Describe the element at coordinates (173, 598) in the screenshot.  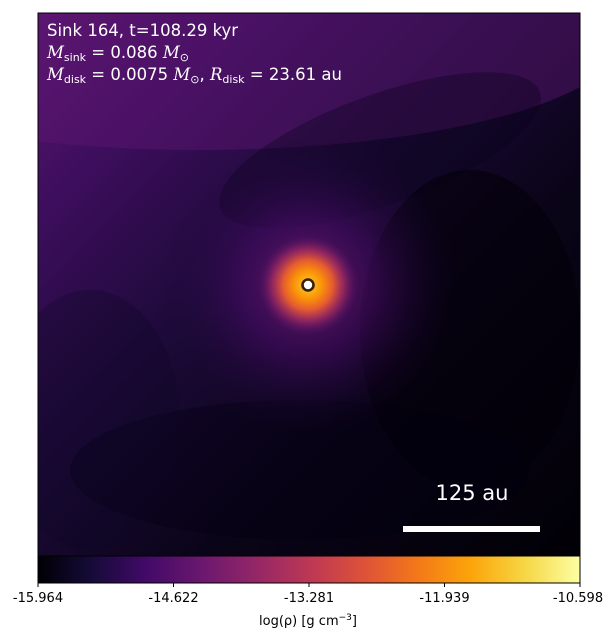
I see `colorbar-tick-label: -14.622` at that location.